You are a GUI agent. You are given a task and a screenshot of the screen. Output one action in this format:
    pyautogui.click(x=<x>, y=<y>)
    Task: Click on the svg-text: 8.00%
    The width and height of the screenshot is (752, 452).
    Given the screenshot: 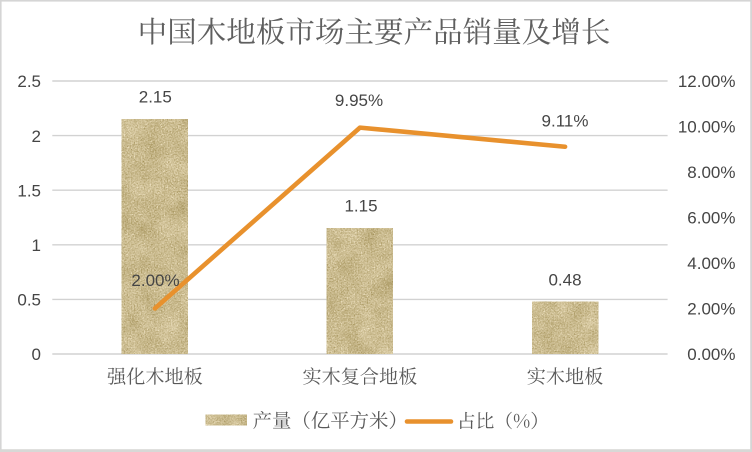 What is the action you would take?
    pyautogui.click(x=711, y=172)
    